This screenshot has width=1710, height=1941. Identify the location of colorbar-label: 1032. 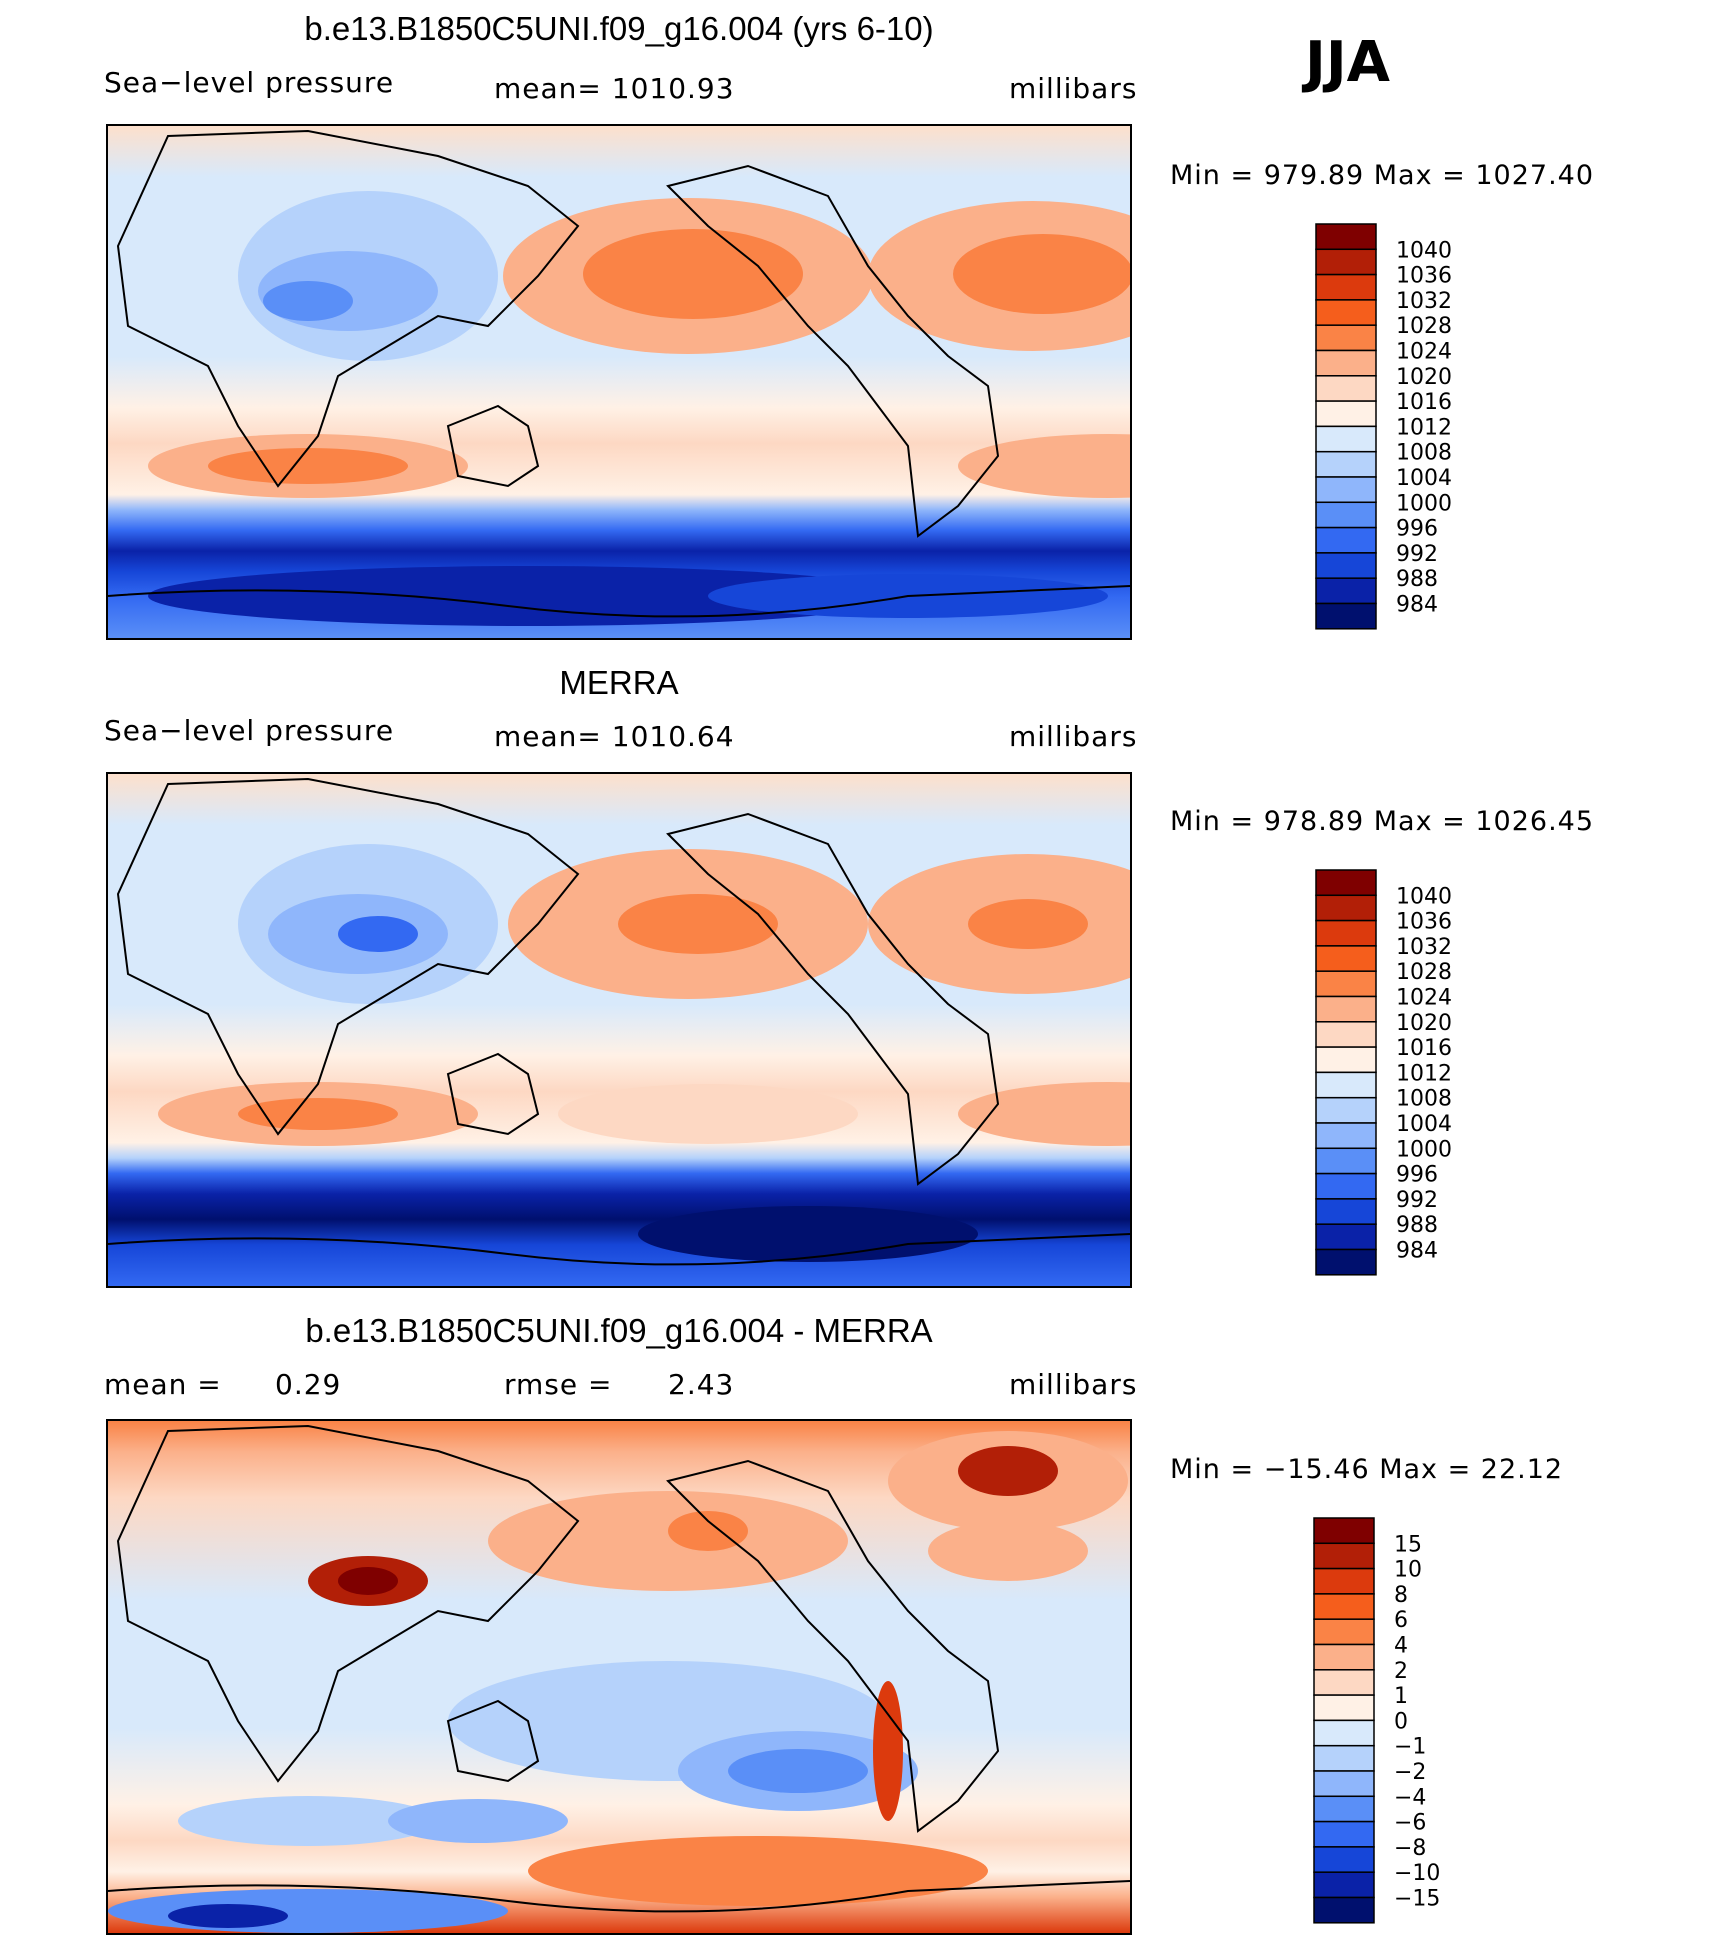
(1424, 947).